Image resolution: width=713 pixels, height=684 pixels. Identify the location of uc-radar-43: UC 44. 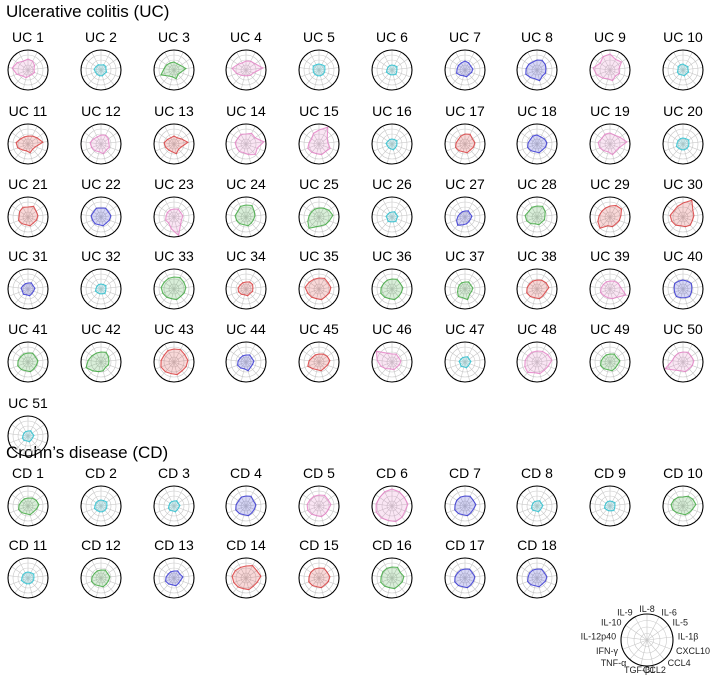
(246, 352).